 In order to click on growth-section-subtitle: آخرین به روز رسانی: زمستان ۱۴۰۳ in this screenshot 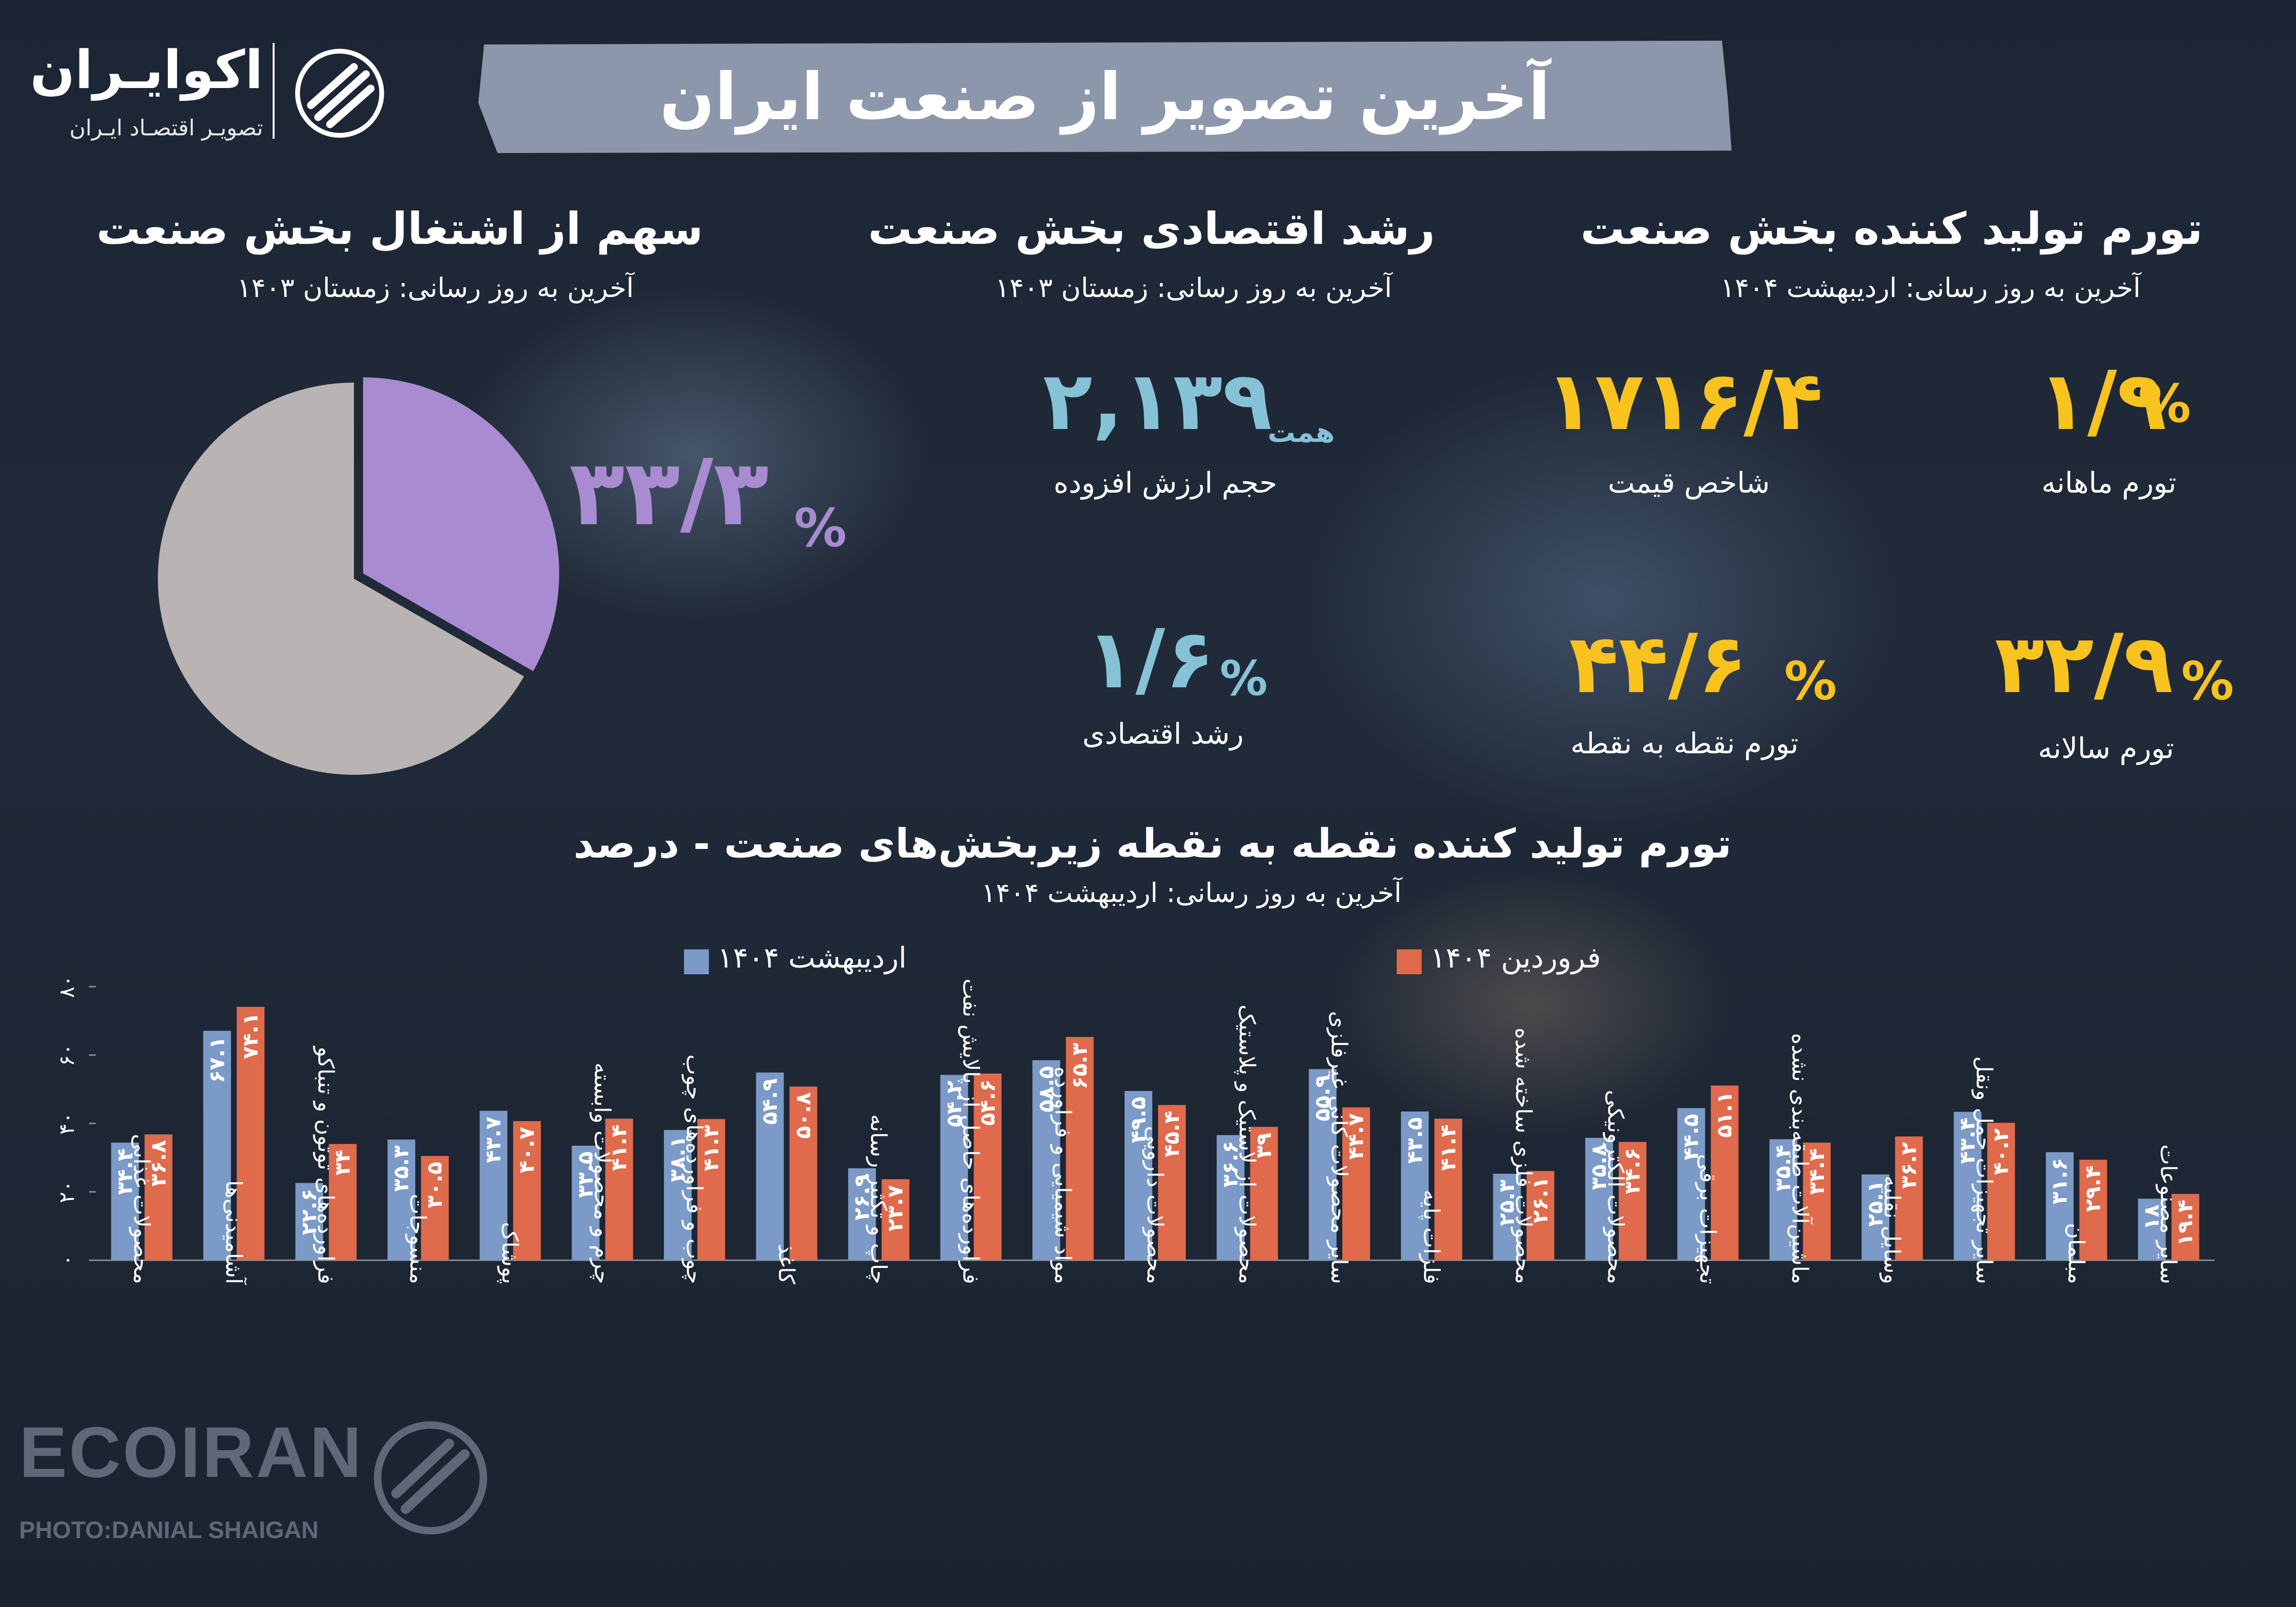, I will do `click(1194, 288)`.